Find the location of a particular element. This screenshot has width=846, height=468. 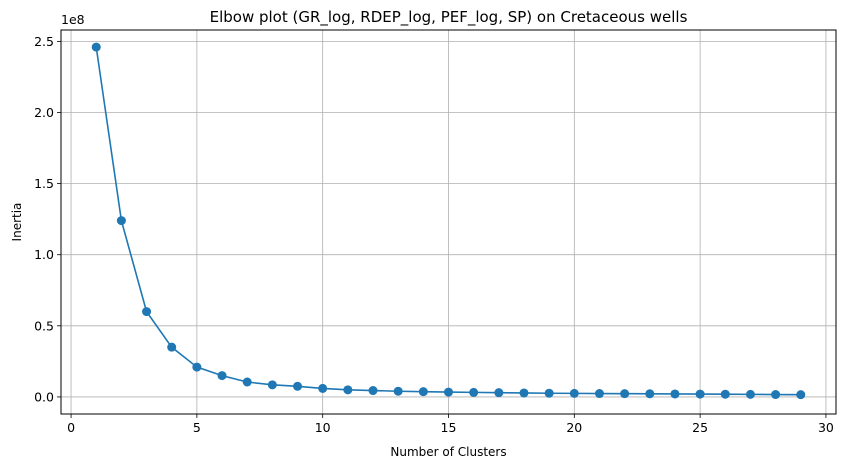

x-tick-label: 0 is located at coordinates (71, 427).